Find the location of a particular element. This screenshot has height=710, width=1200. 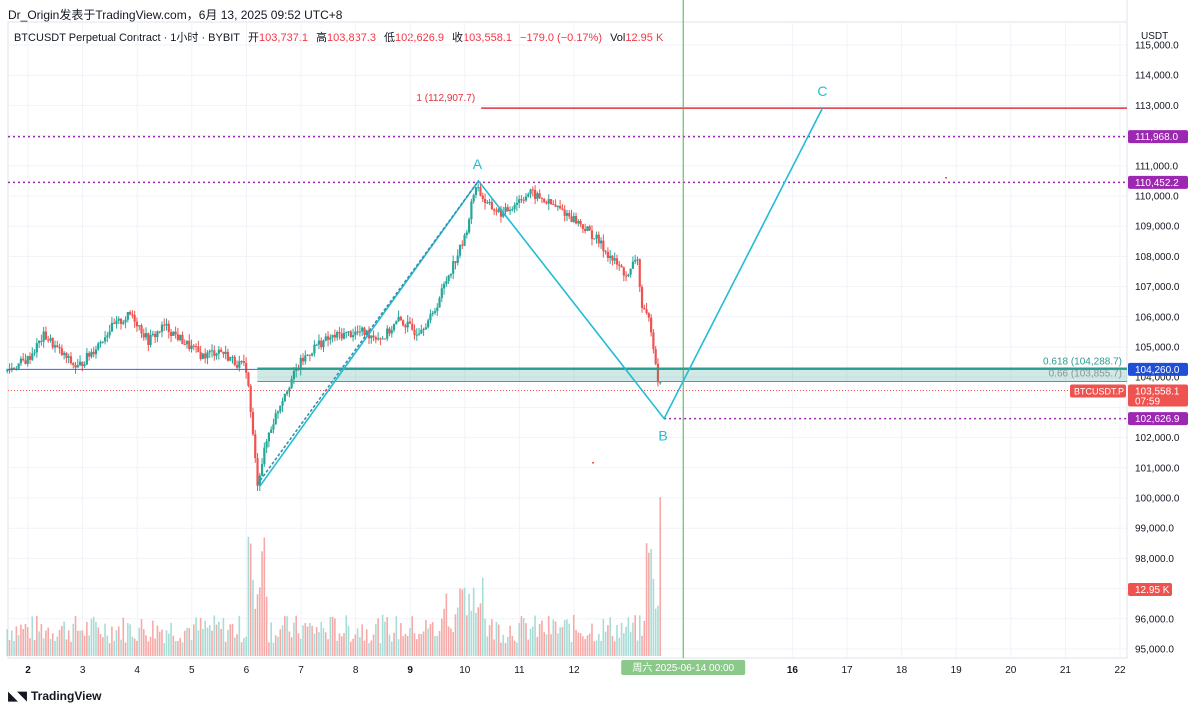

price-tick-label: 111,000.0 is located at coordinates (1156, 166).